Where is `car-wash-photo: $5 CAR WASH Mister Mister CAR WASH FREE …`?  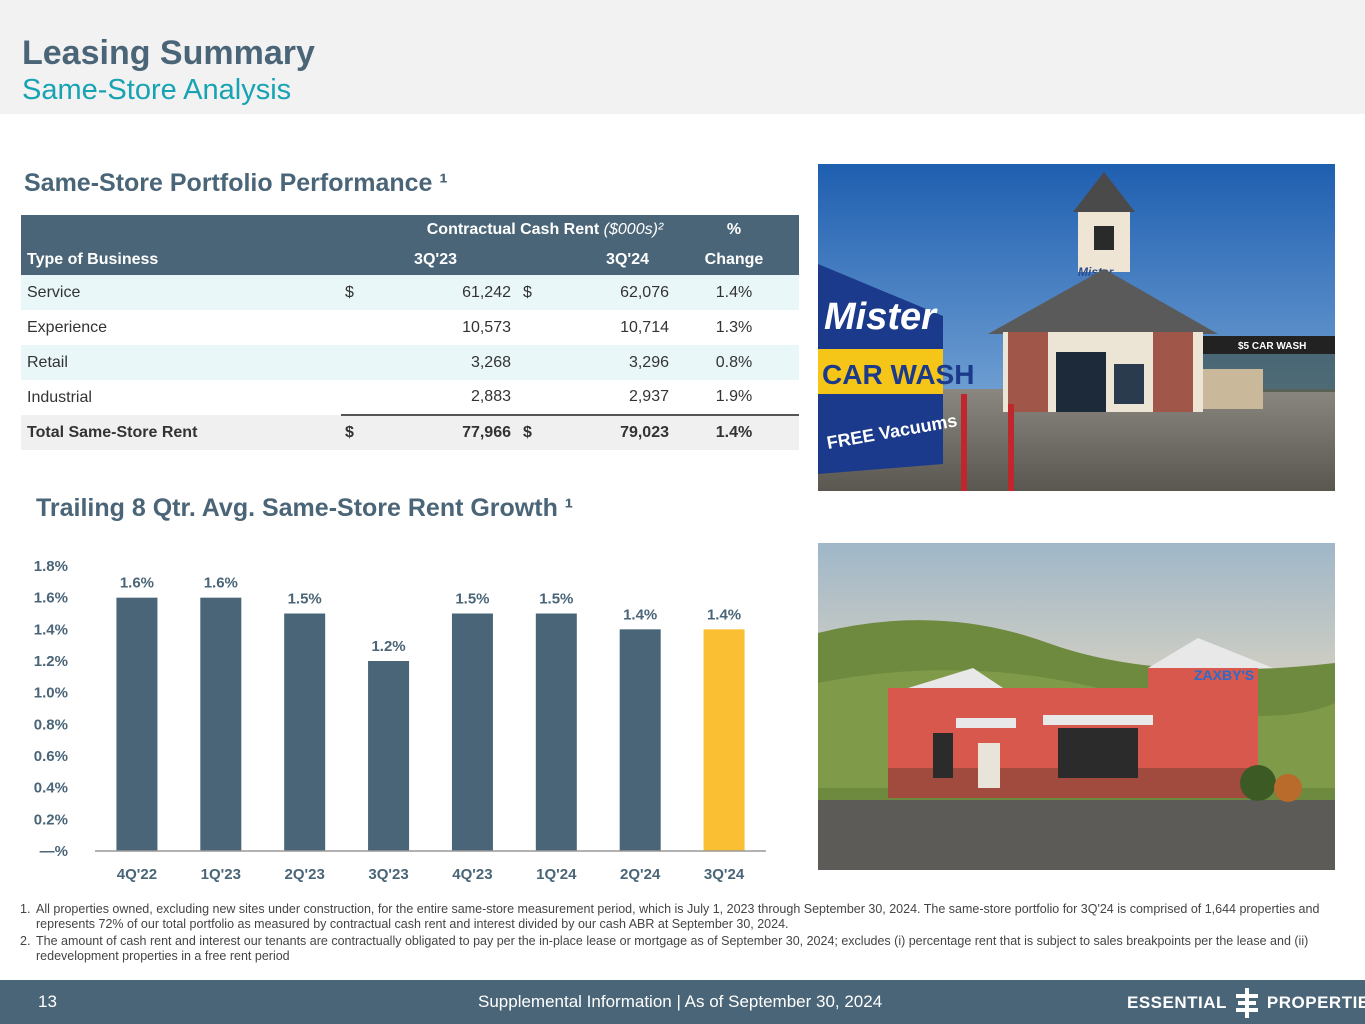
car-wash-photo: $5 CAR WASH Mister Mister CAR WASH FREE … is located at coordinates (1076, 327).